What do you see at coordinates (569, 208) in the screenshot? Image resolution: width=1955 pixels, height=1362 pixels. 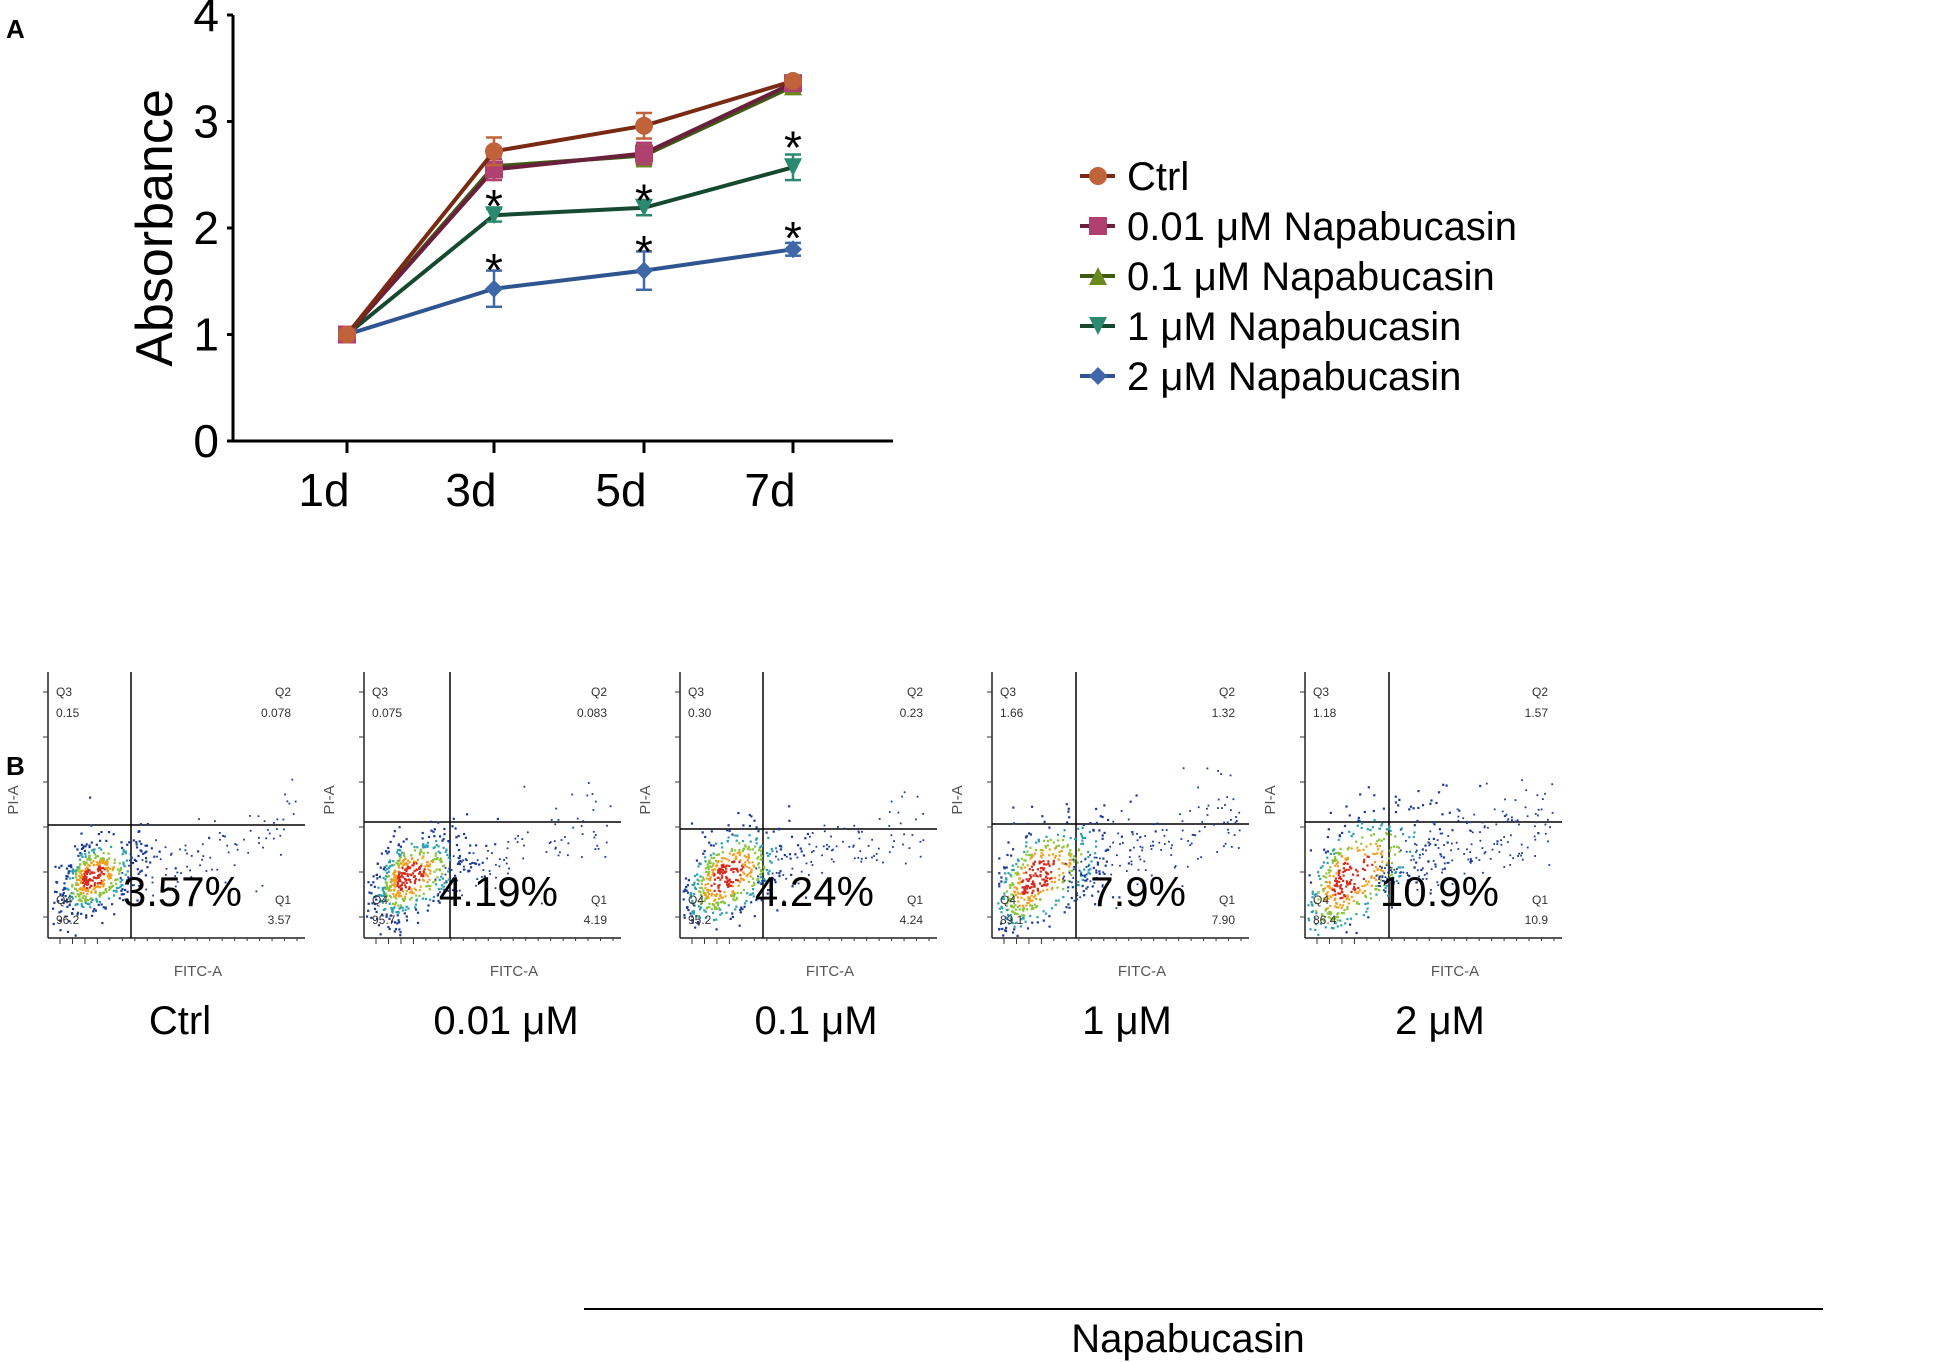 I see `series-line` at bounding box center [569, 208].